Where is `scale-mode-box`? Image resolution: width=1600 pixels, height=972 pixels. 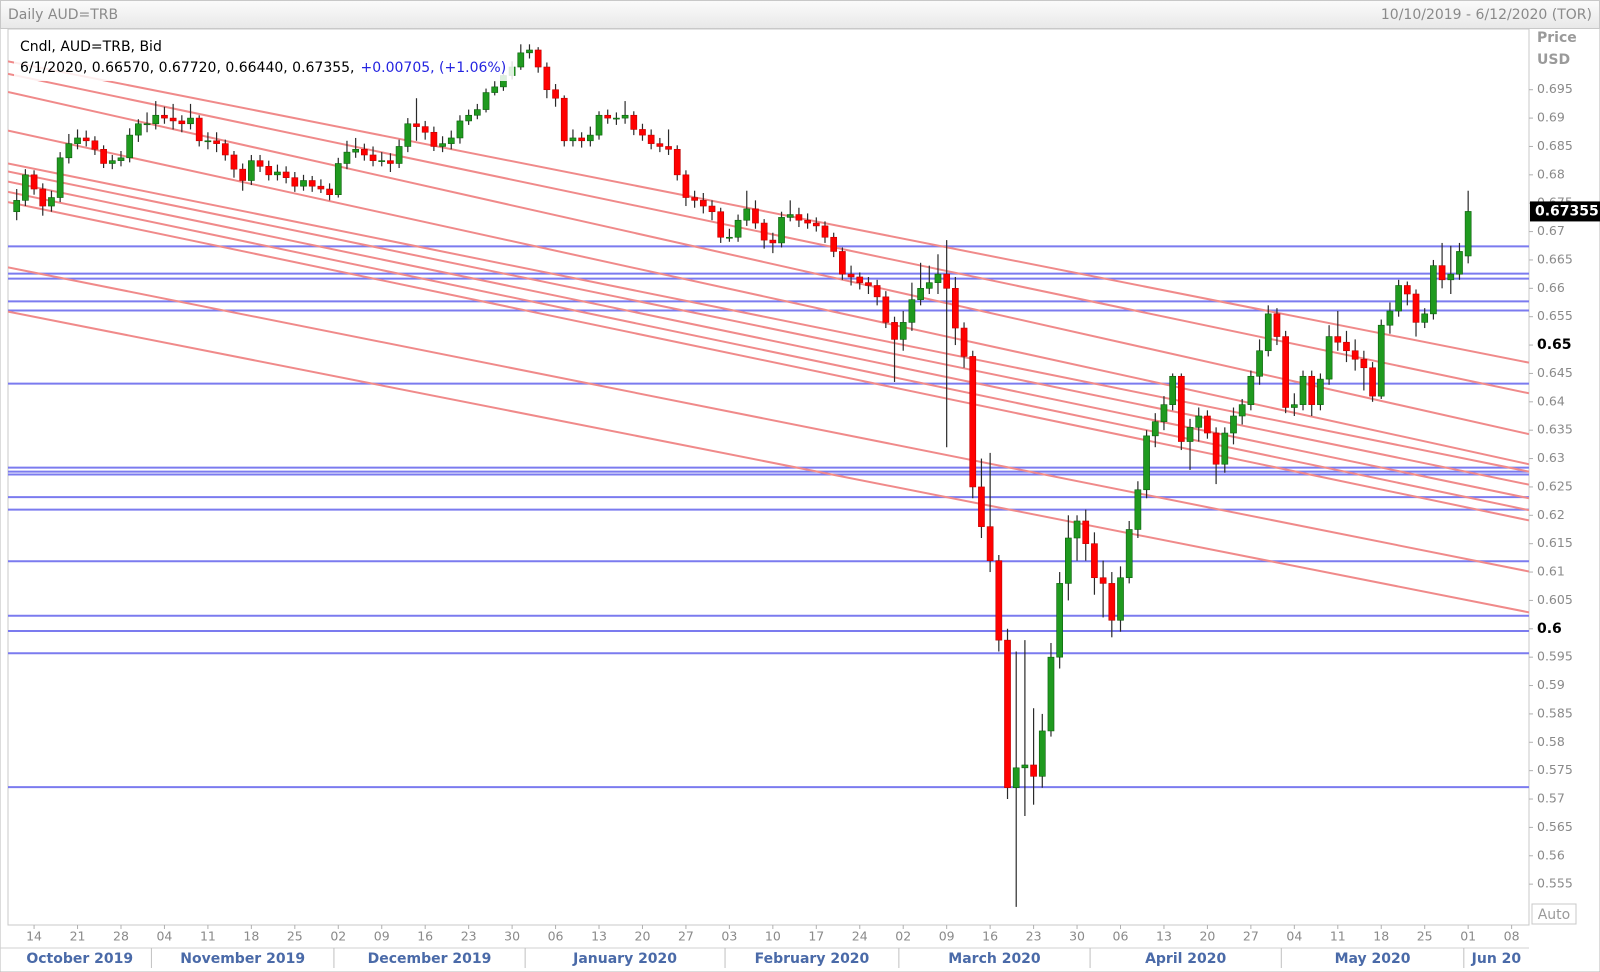 scale-mode-box is located at coordinates (1554, 914).